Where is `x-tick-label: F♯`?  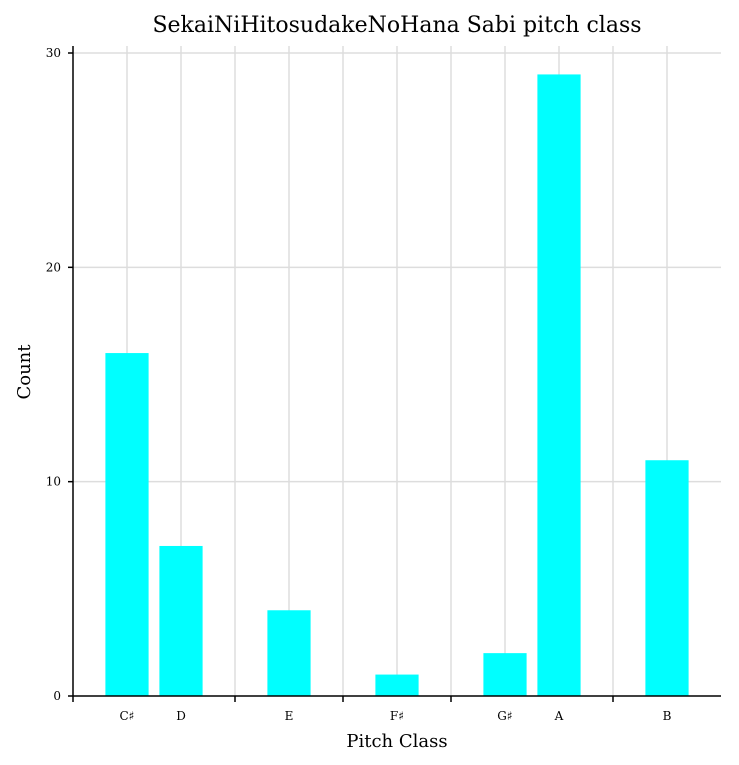
x-tick-label: F♯ is located at coordinates (397, 716).